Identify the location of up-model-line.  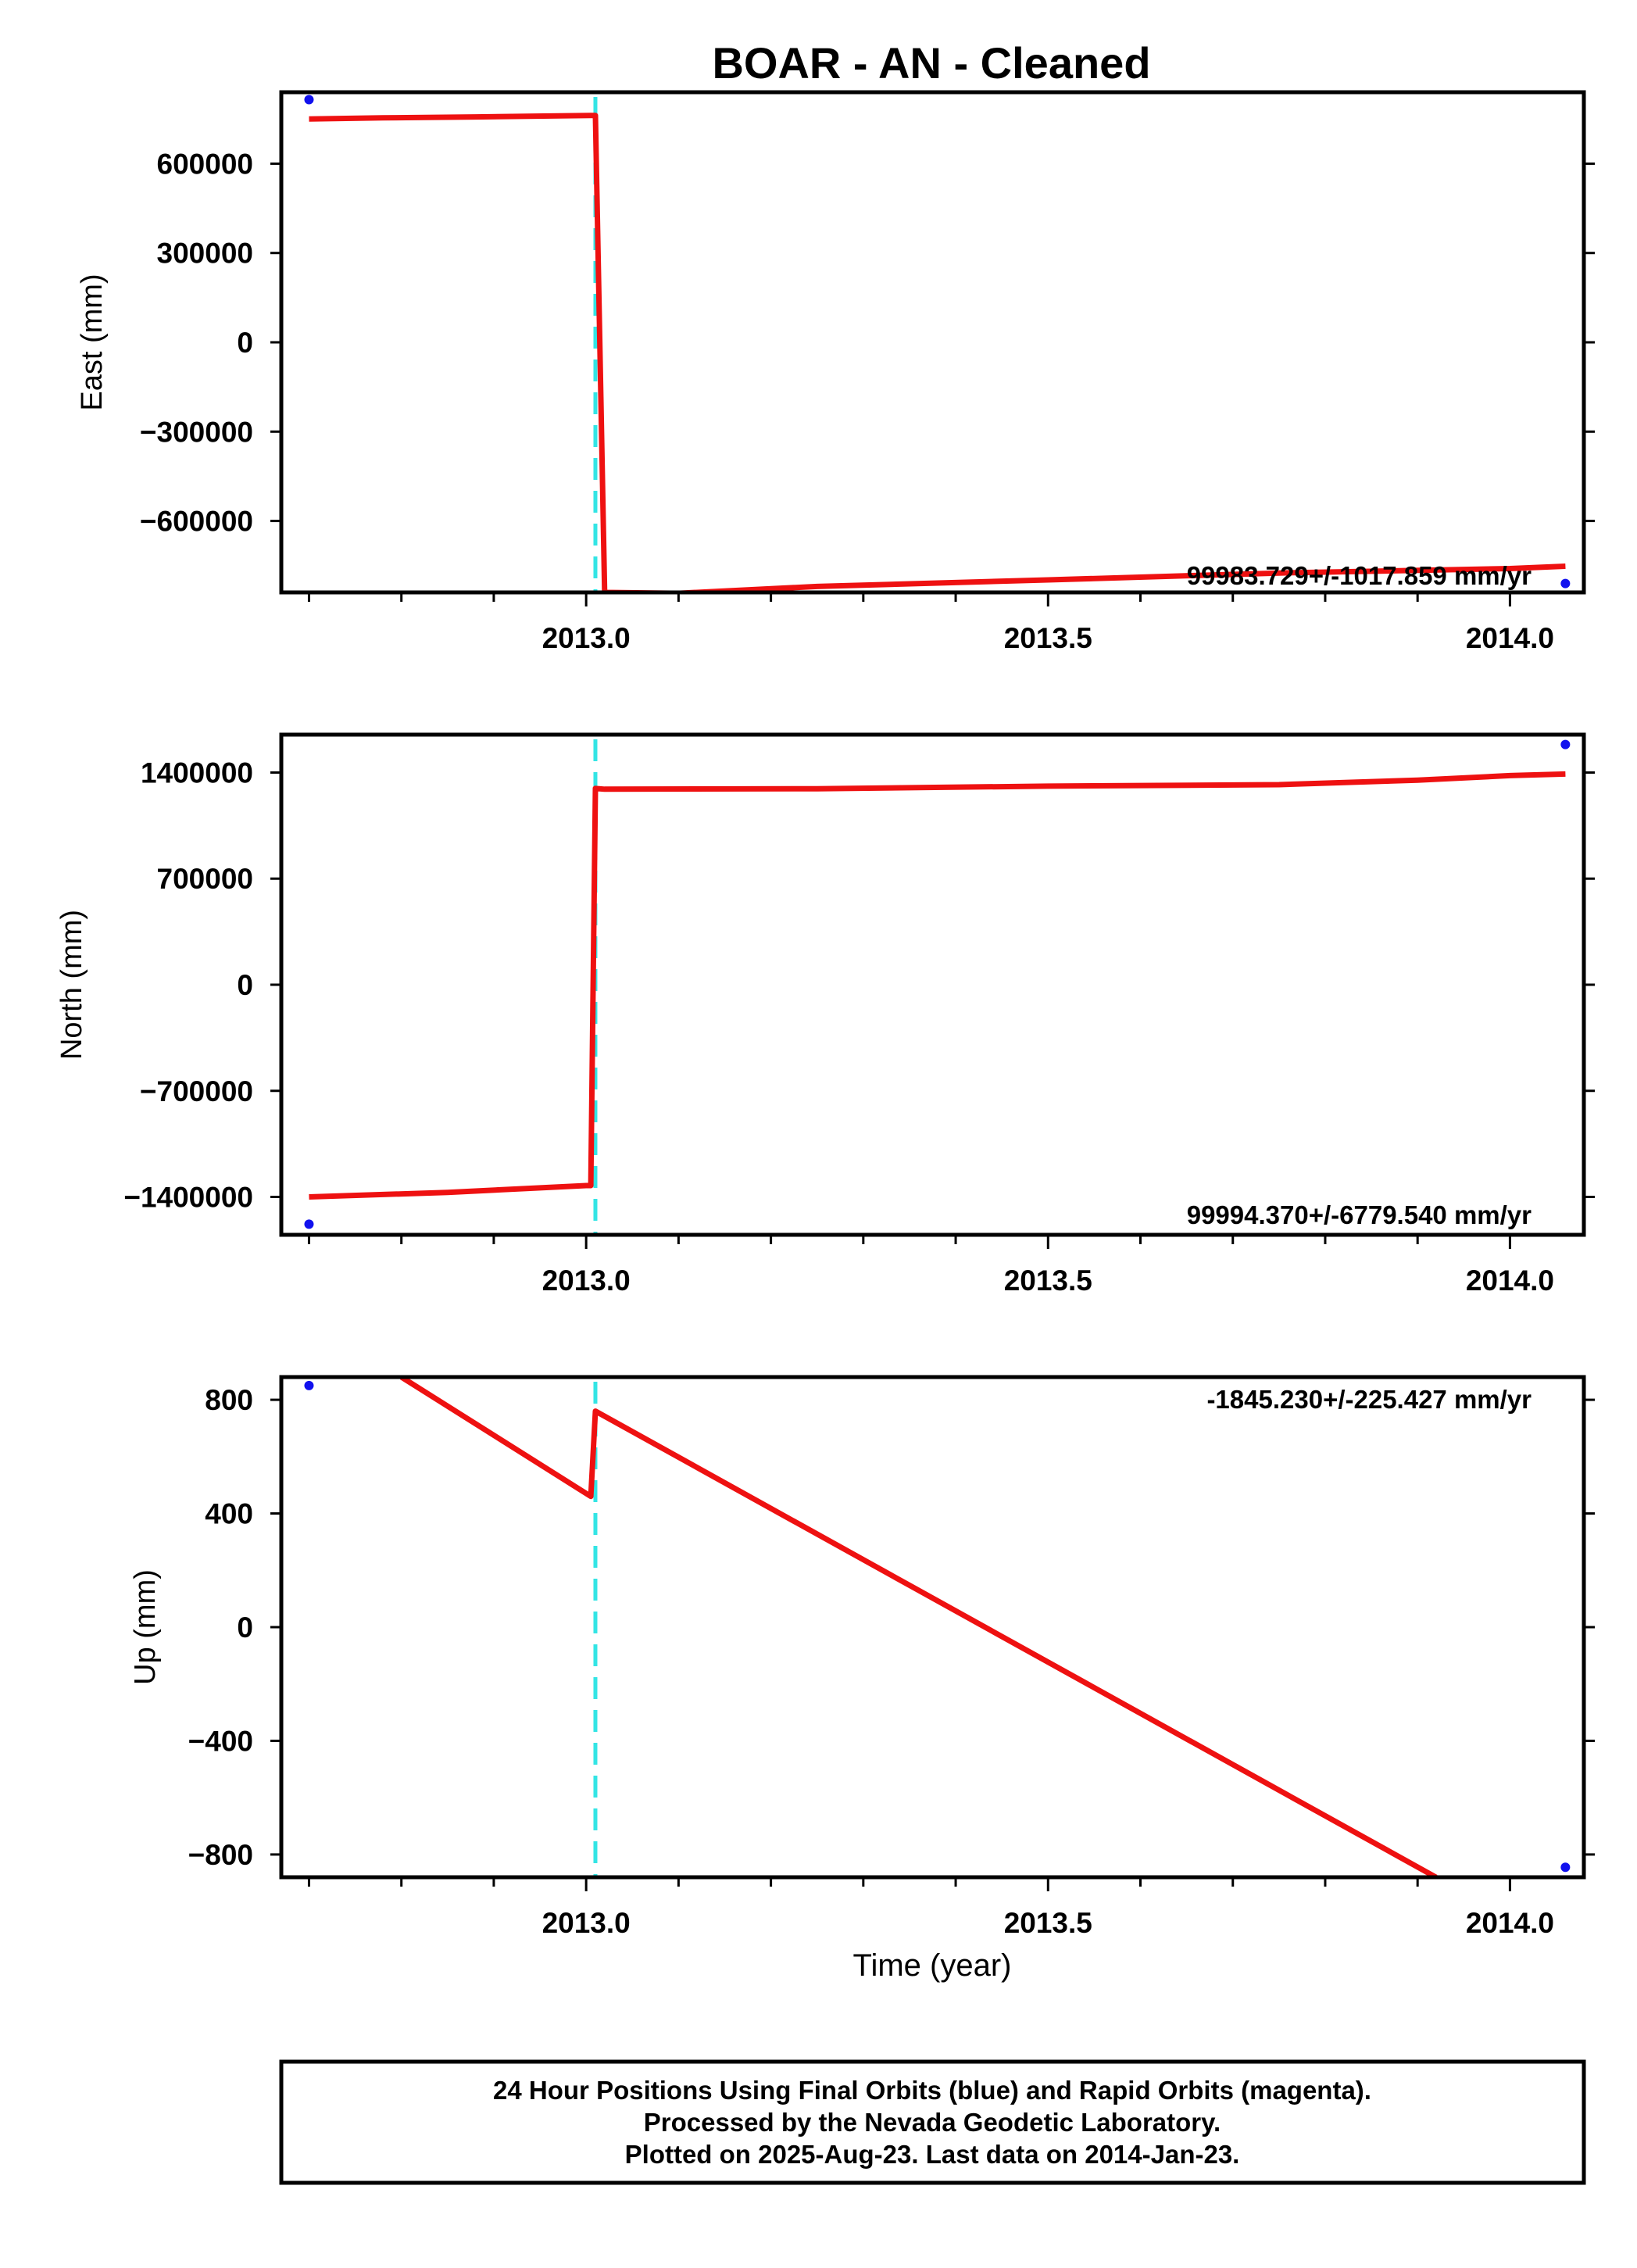
(918, 1627).